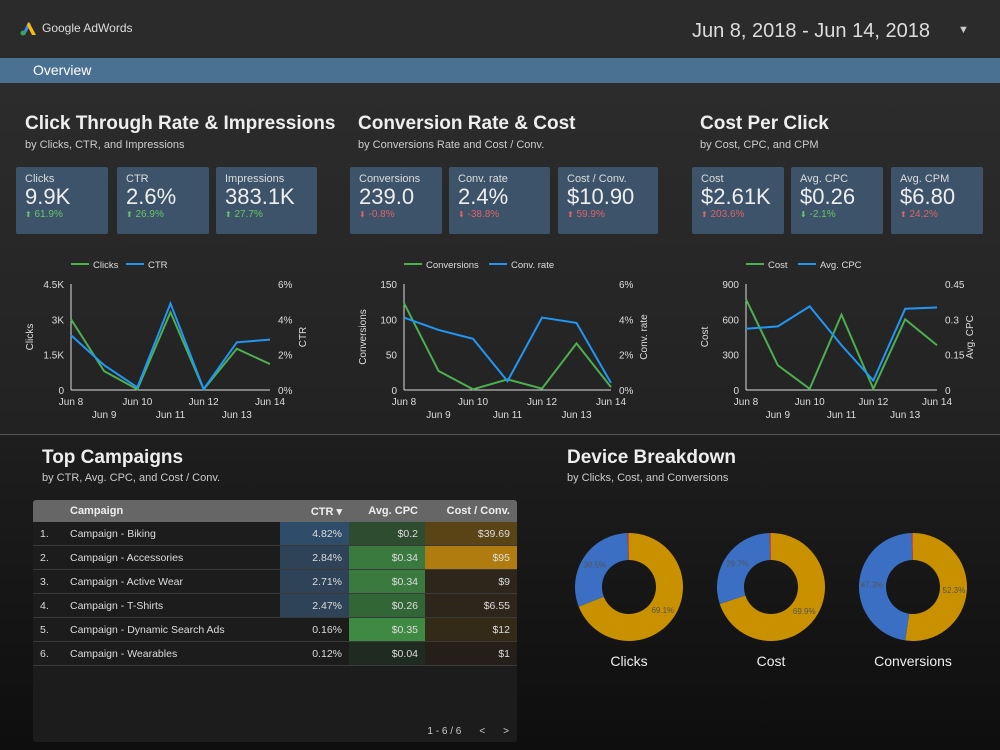  Describe the element at coordinates (387, 533) in the screenshot. I see `avg-cpc-cell: $0.2` at that location.